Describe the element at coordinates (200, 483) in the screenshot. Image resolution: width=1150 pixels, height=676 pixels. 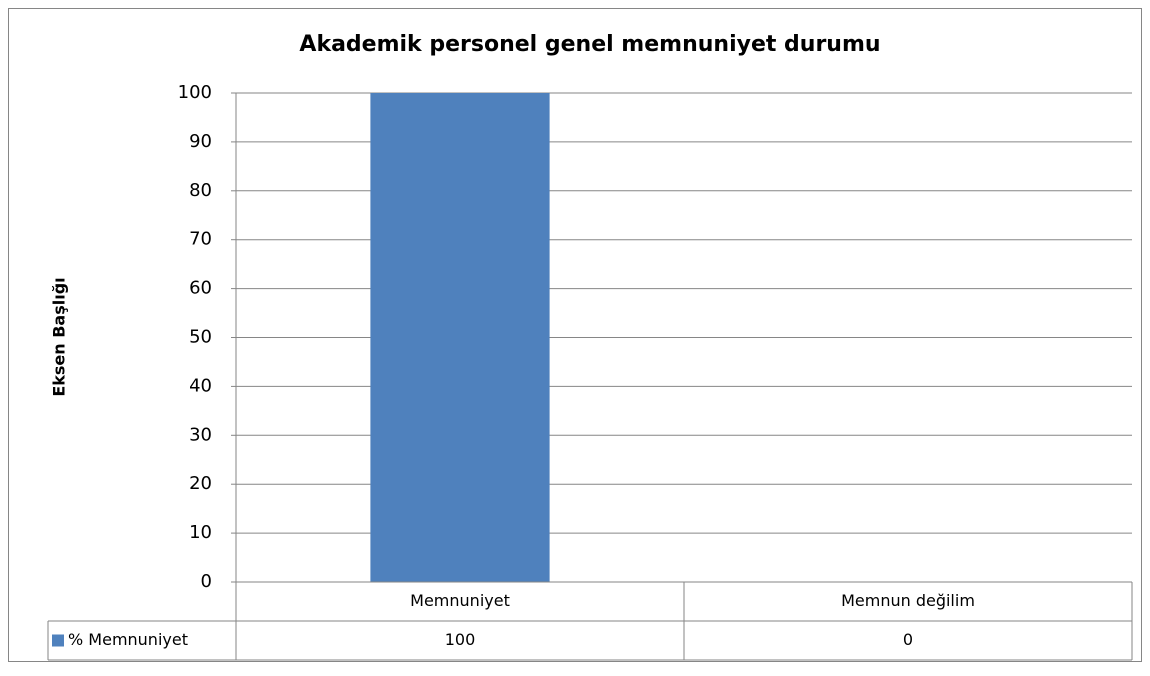
I see `y-tick-label: 20` at that location.